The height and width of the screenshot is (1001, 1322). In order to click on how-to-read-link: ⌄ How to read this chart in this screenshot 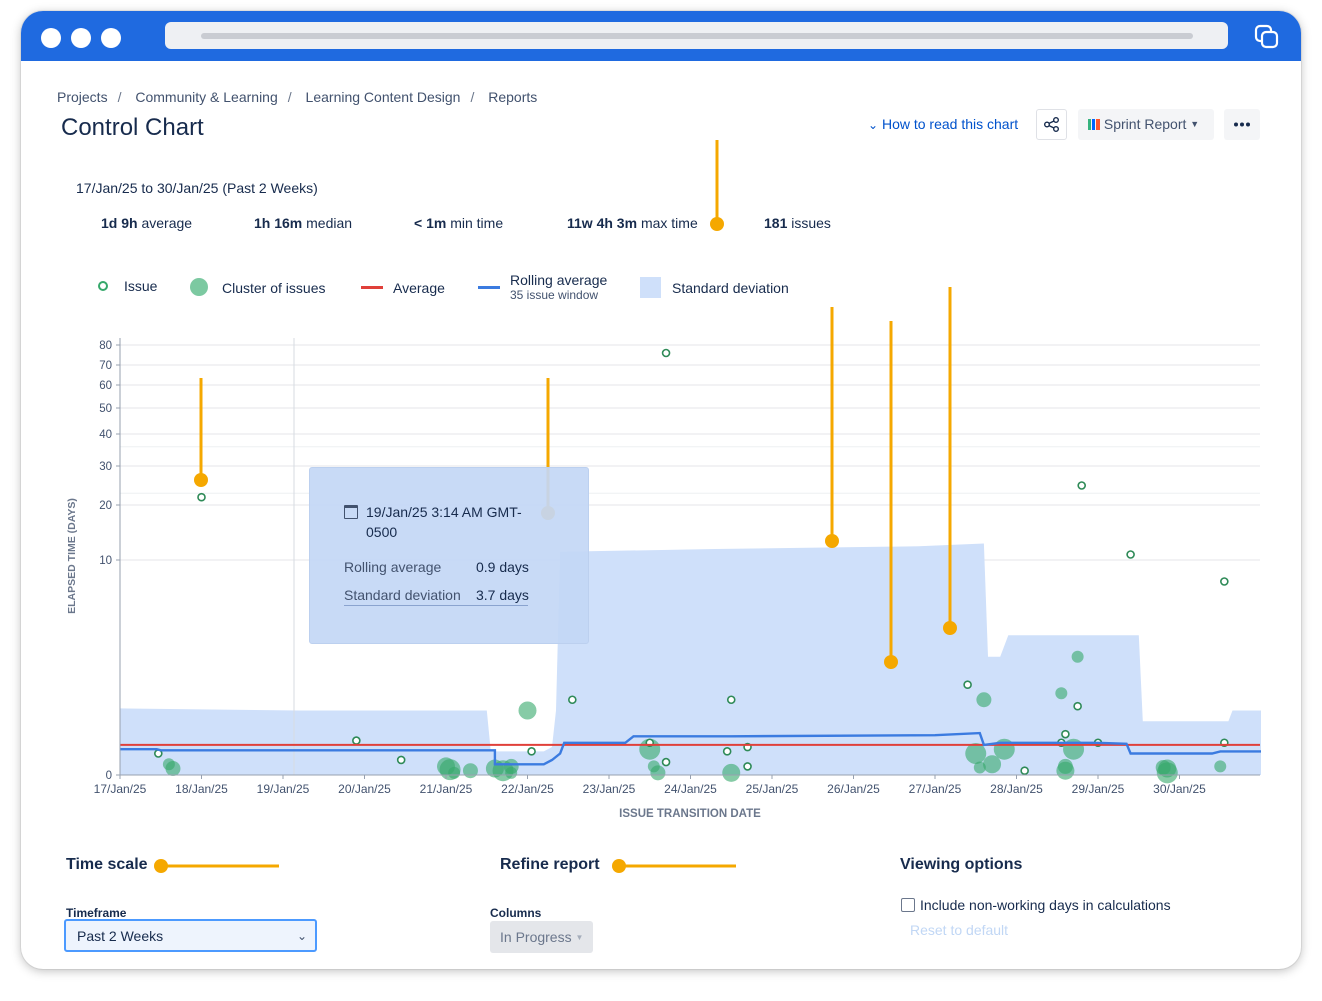, I will do `click(943, 124)`.